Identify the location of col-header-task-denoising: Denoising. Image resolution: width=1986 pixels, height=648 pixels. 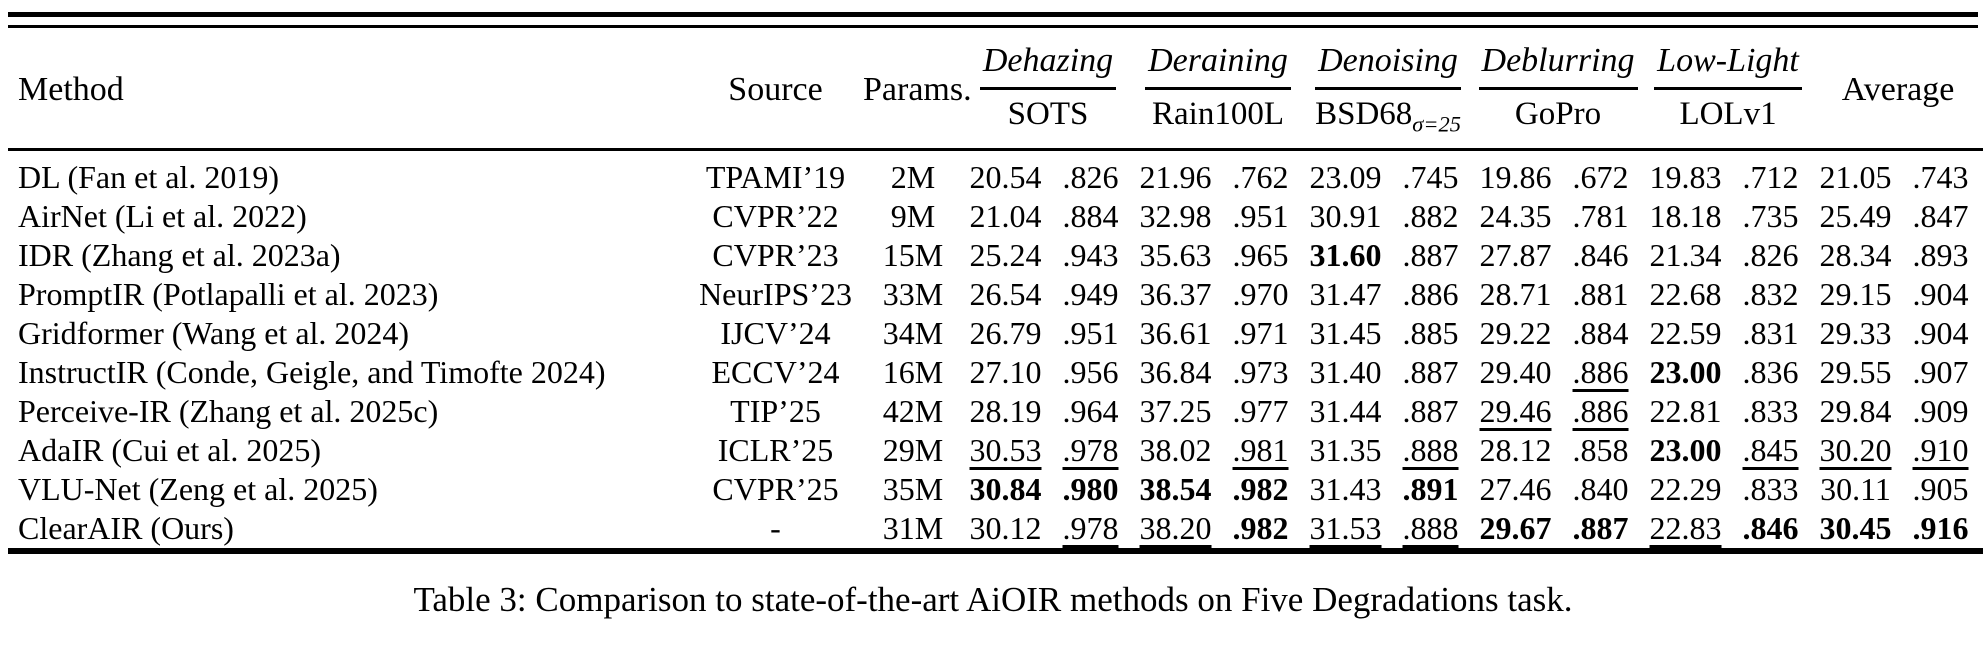
(1388, 61).